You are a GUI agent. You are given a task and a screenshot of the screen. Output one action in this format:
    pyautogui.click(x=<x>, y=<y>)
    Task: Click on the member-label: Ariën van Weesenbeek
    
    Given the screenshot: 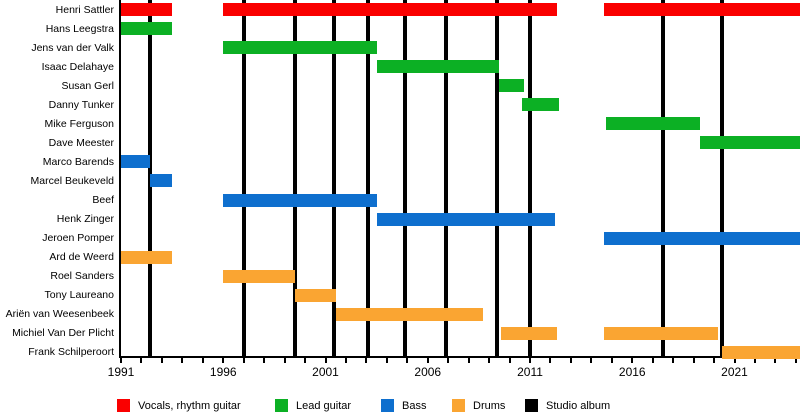 What is the action you would take?
    pyautogui.click(x=59, y=314)
    